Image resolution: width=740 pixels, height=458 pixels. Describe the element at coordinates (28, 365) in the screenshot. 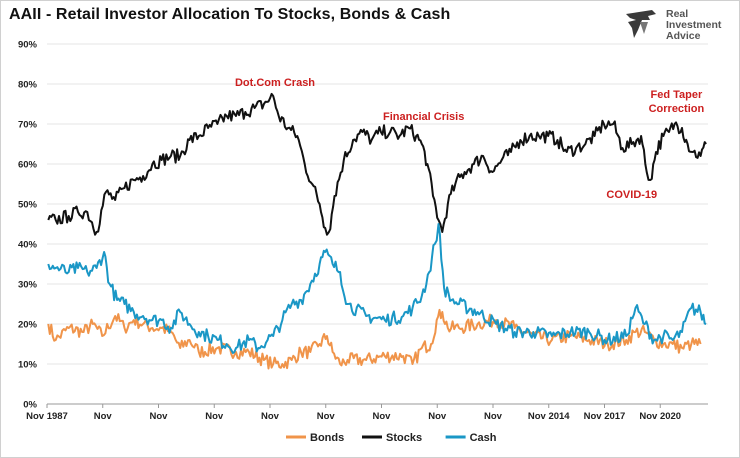

I see `y-tick-label: 10%` at that location.